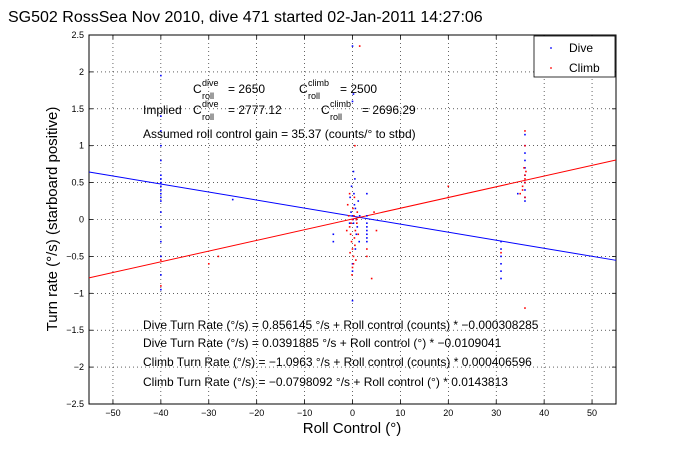 This screenshot has height=454, width=681. I want to click on c-climb-value: = 2500, so click(358, 89).